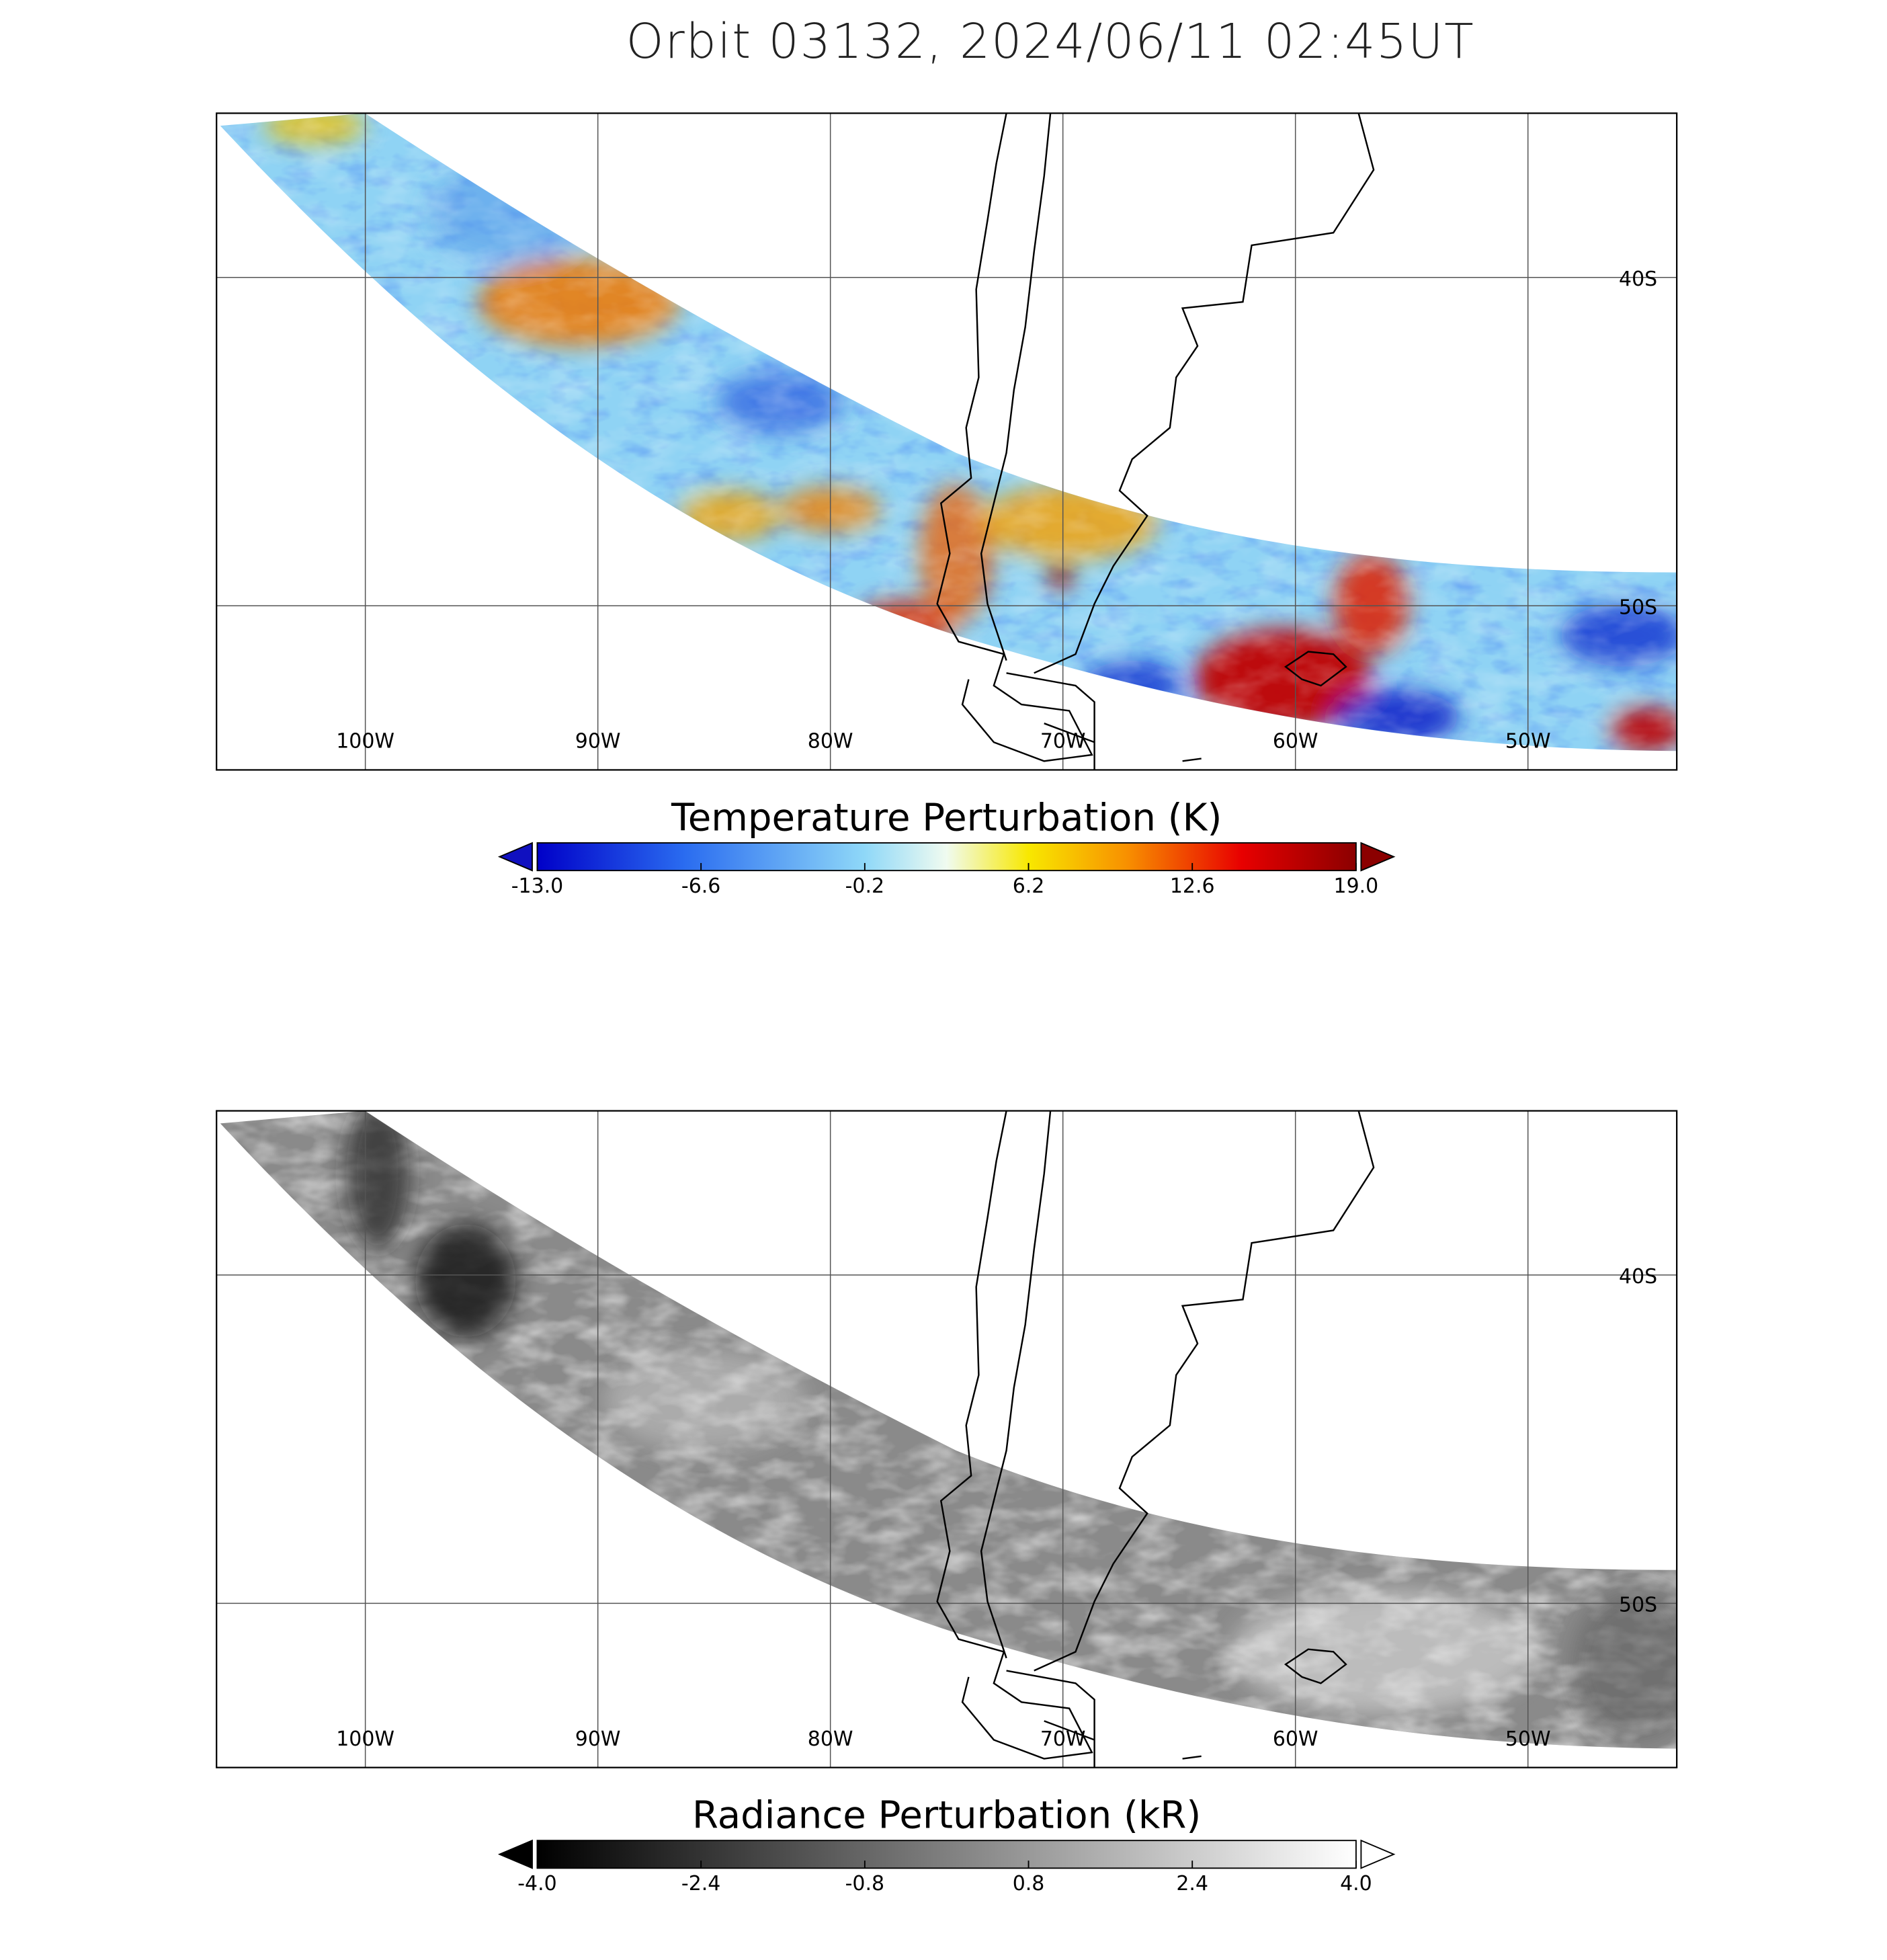 The height and width of the screenshot is (1960, 1887). I want to click on colorbar-tick-label: -6.6, so click(700, 886).